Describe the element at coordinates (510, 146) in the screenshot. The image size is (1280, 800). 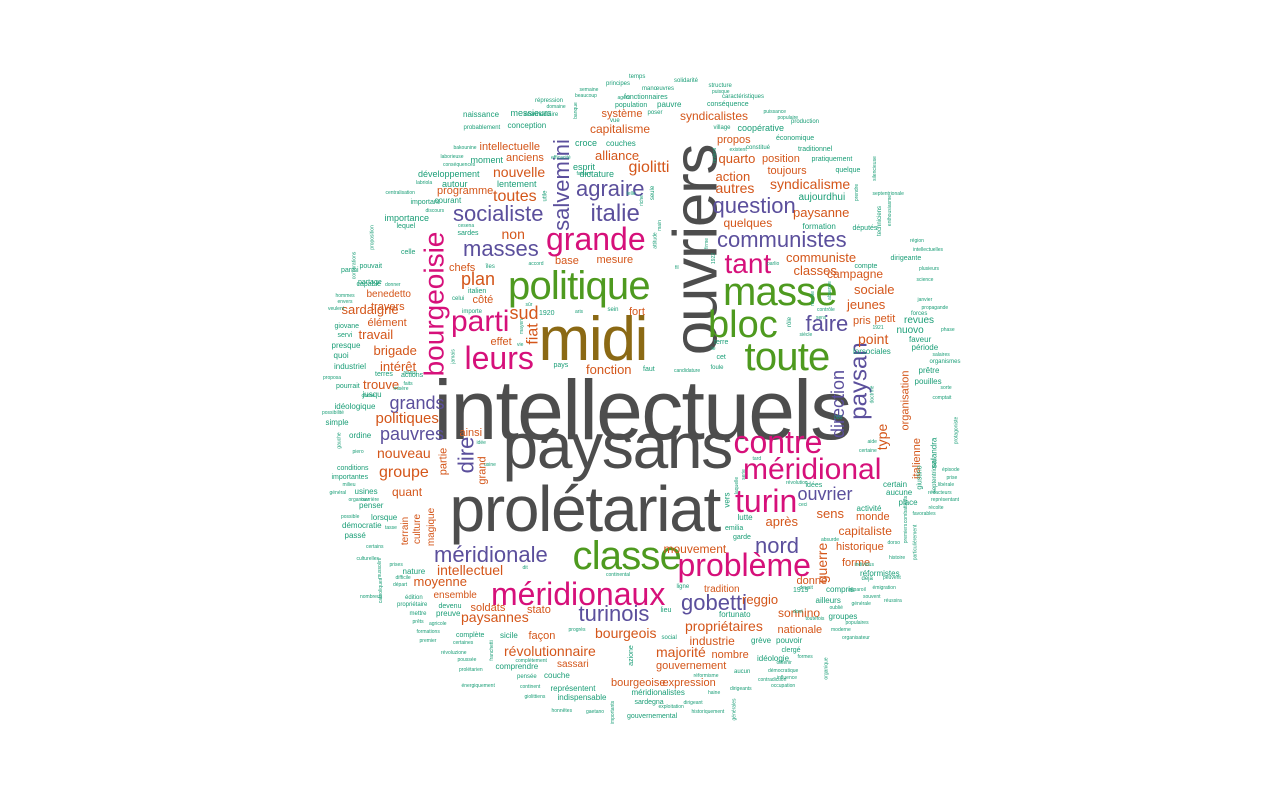
I see `word-intellectuelle: intellectuelle` at that location.